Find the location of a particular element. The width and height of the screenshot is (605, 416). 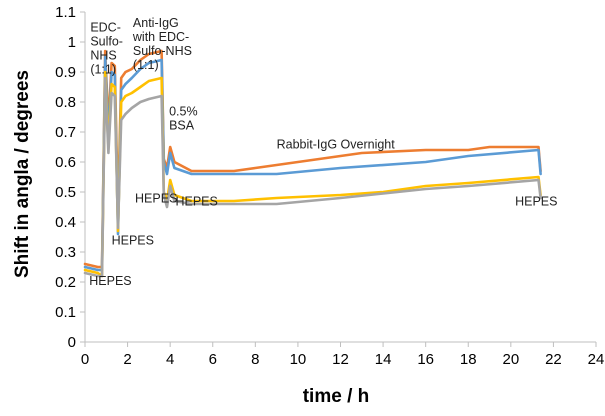

y-tick-label: 1 is located at coordinates (72, 42).